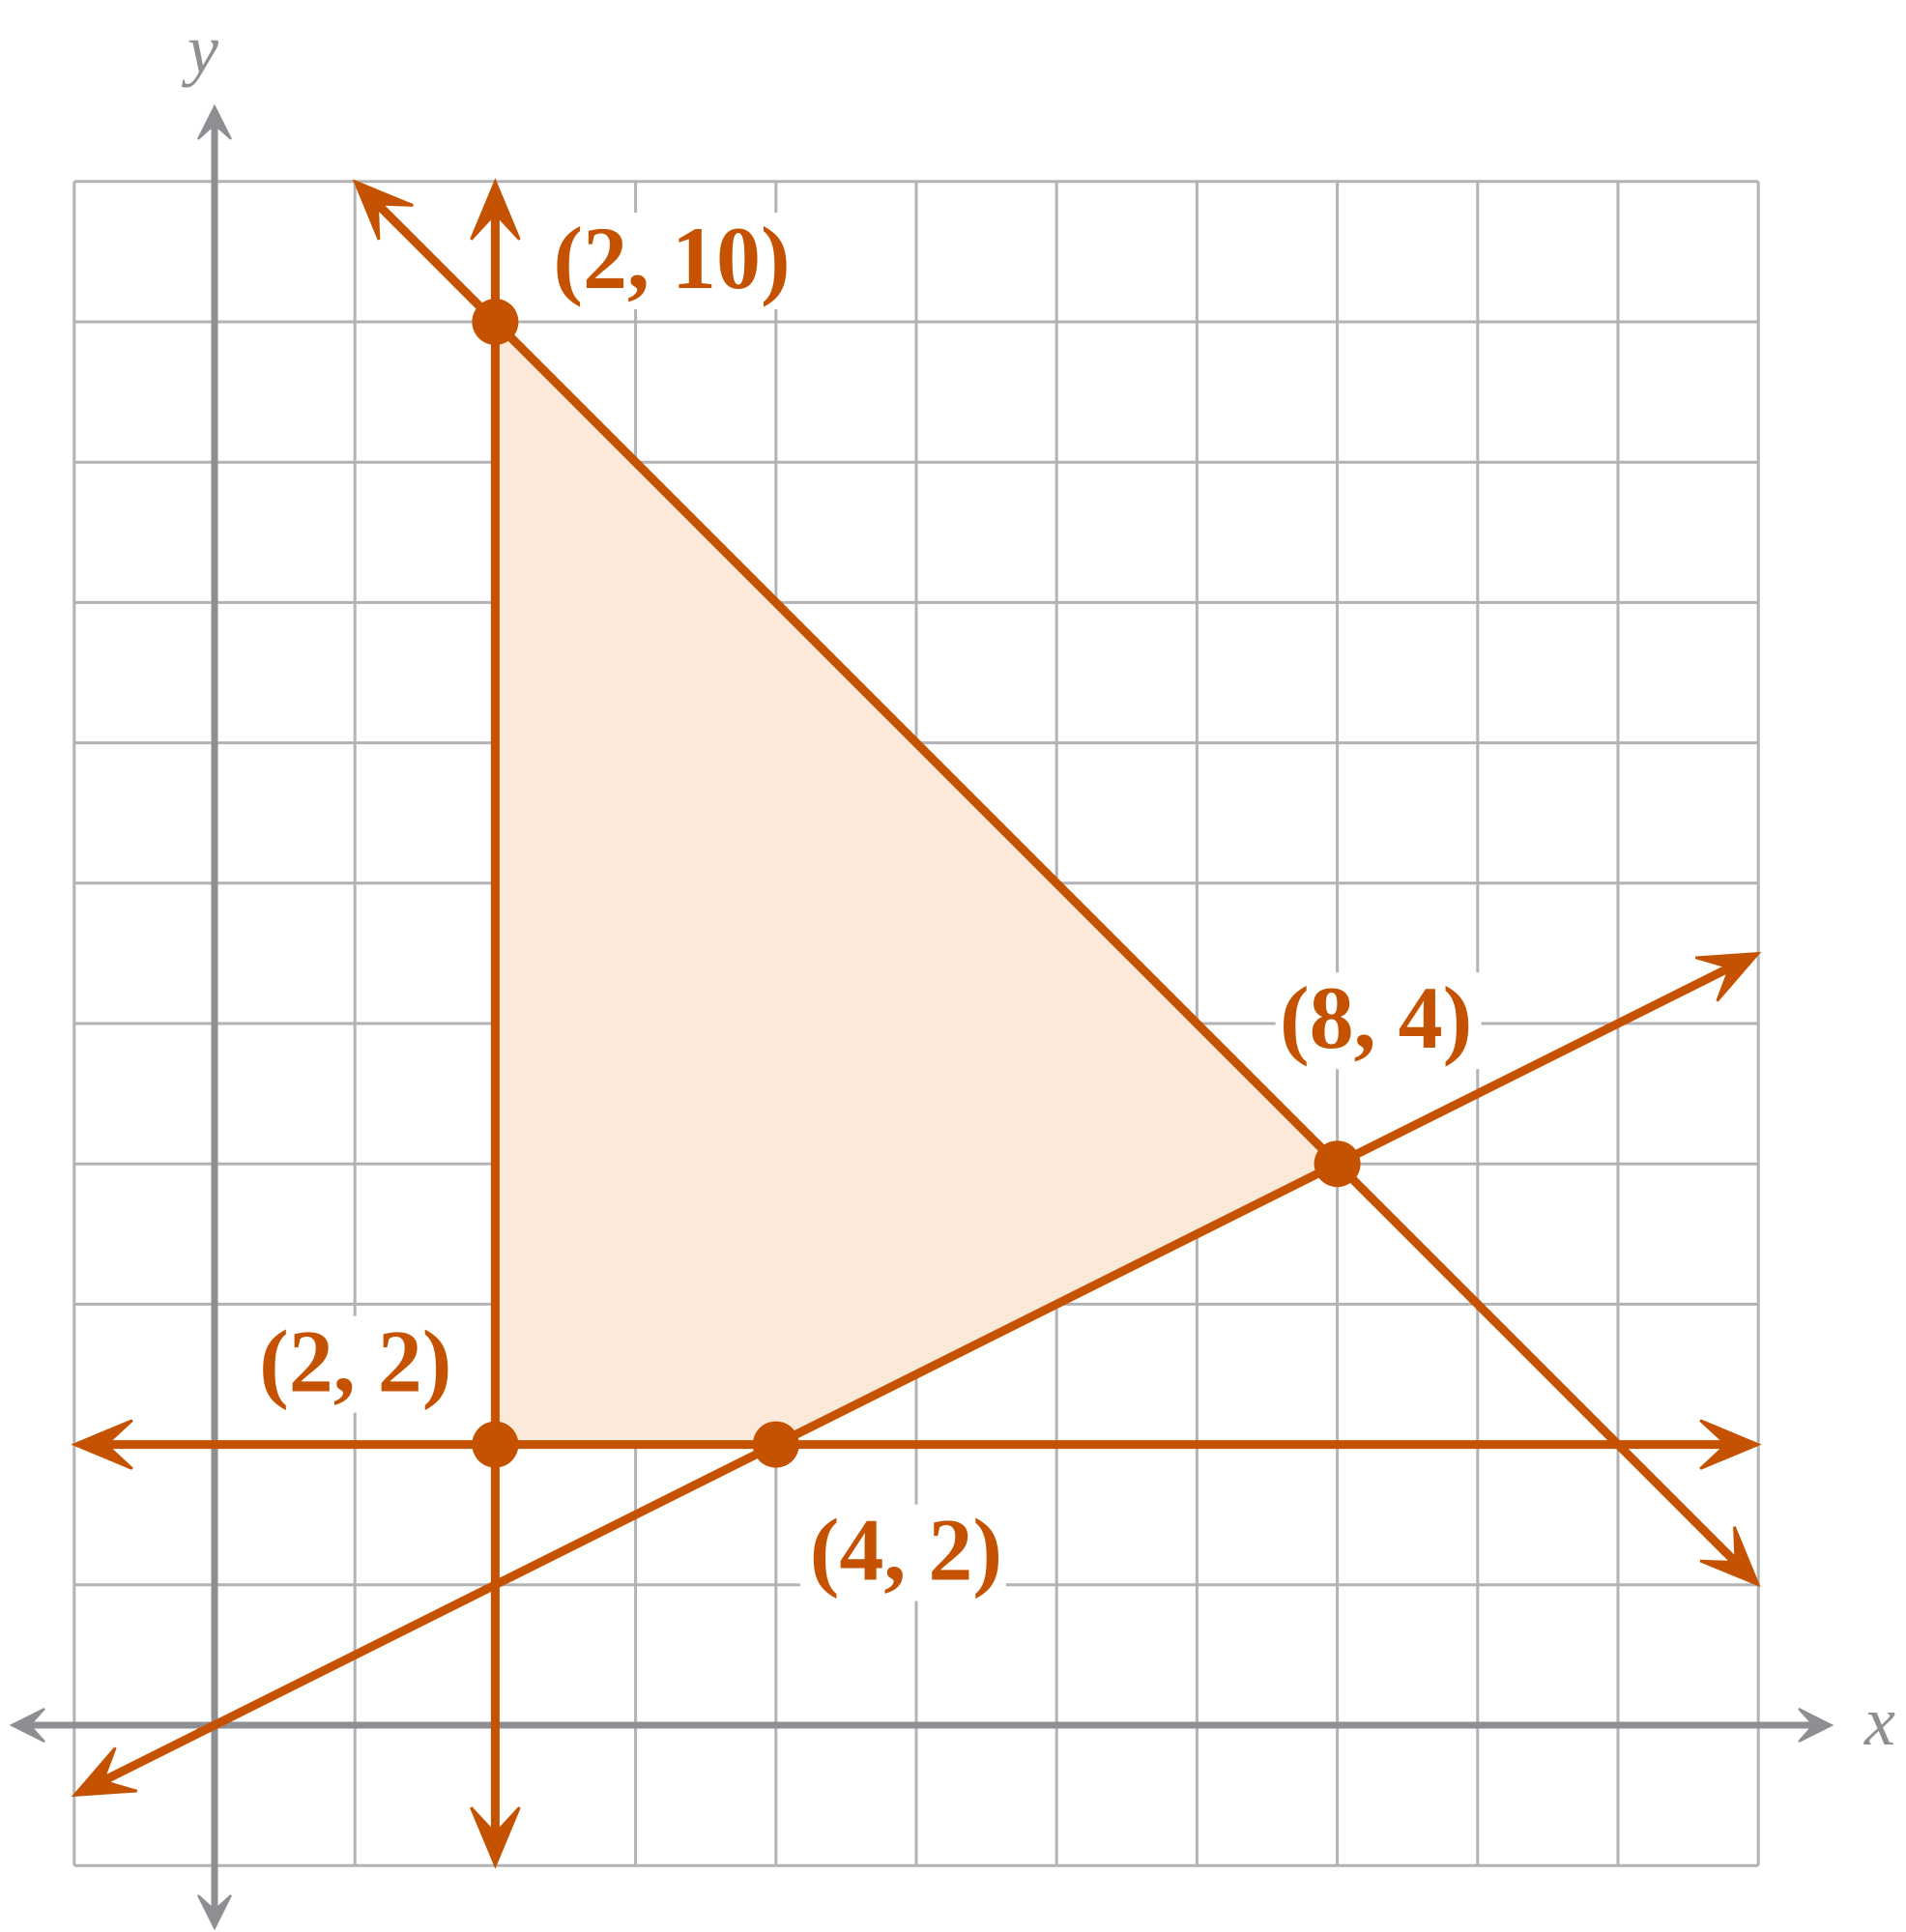  What do you see at coordinates (383, 210) in the screenshot?
I see `boundary-line-falling-arrow-start` at bounding box center [383, 210].